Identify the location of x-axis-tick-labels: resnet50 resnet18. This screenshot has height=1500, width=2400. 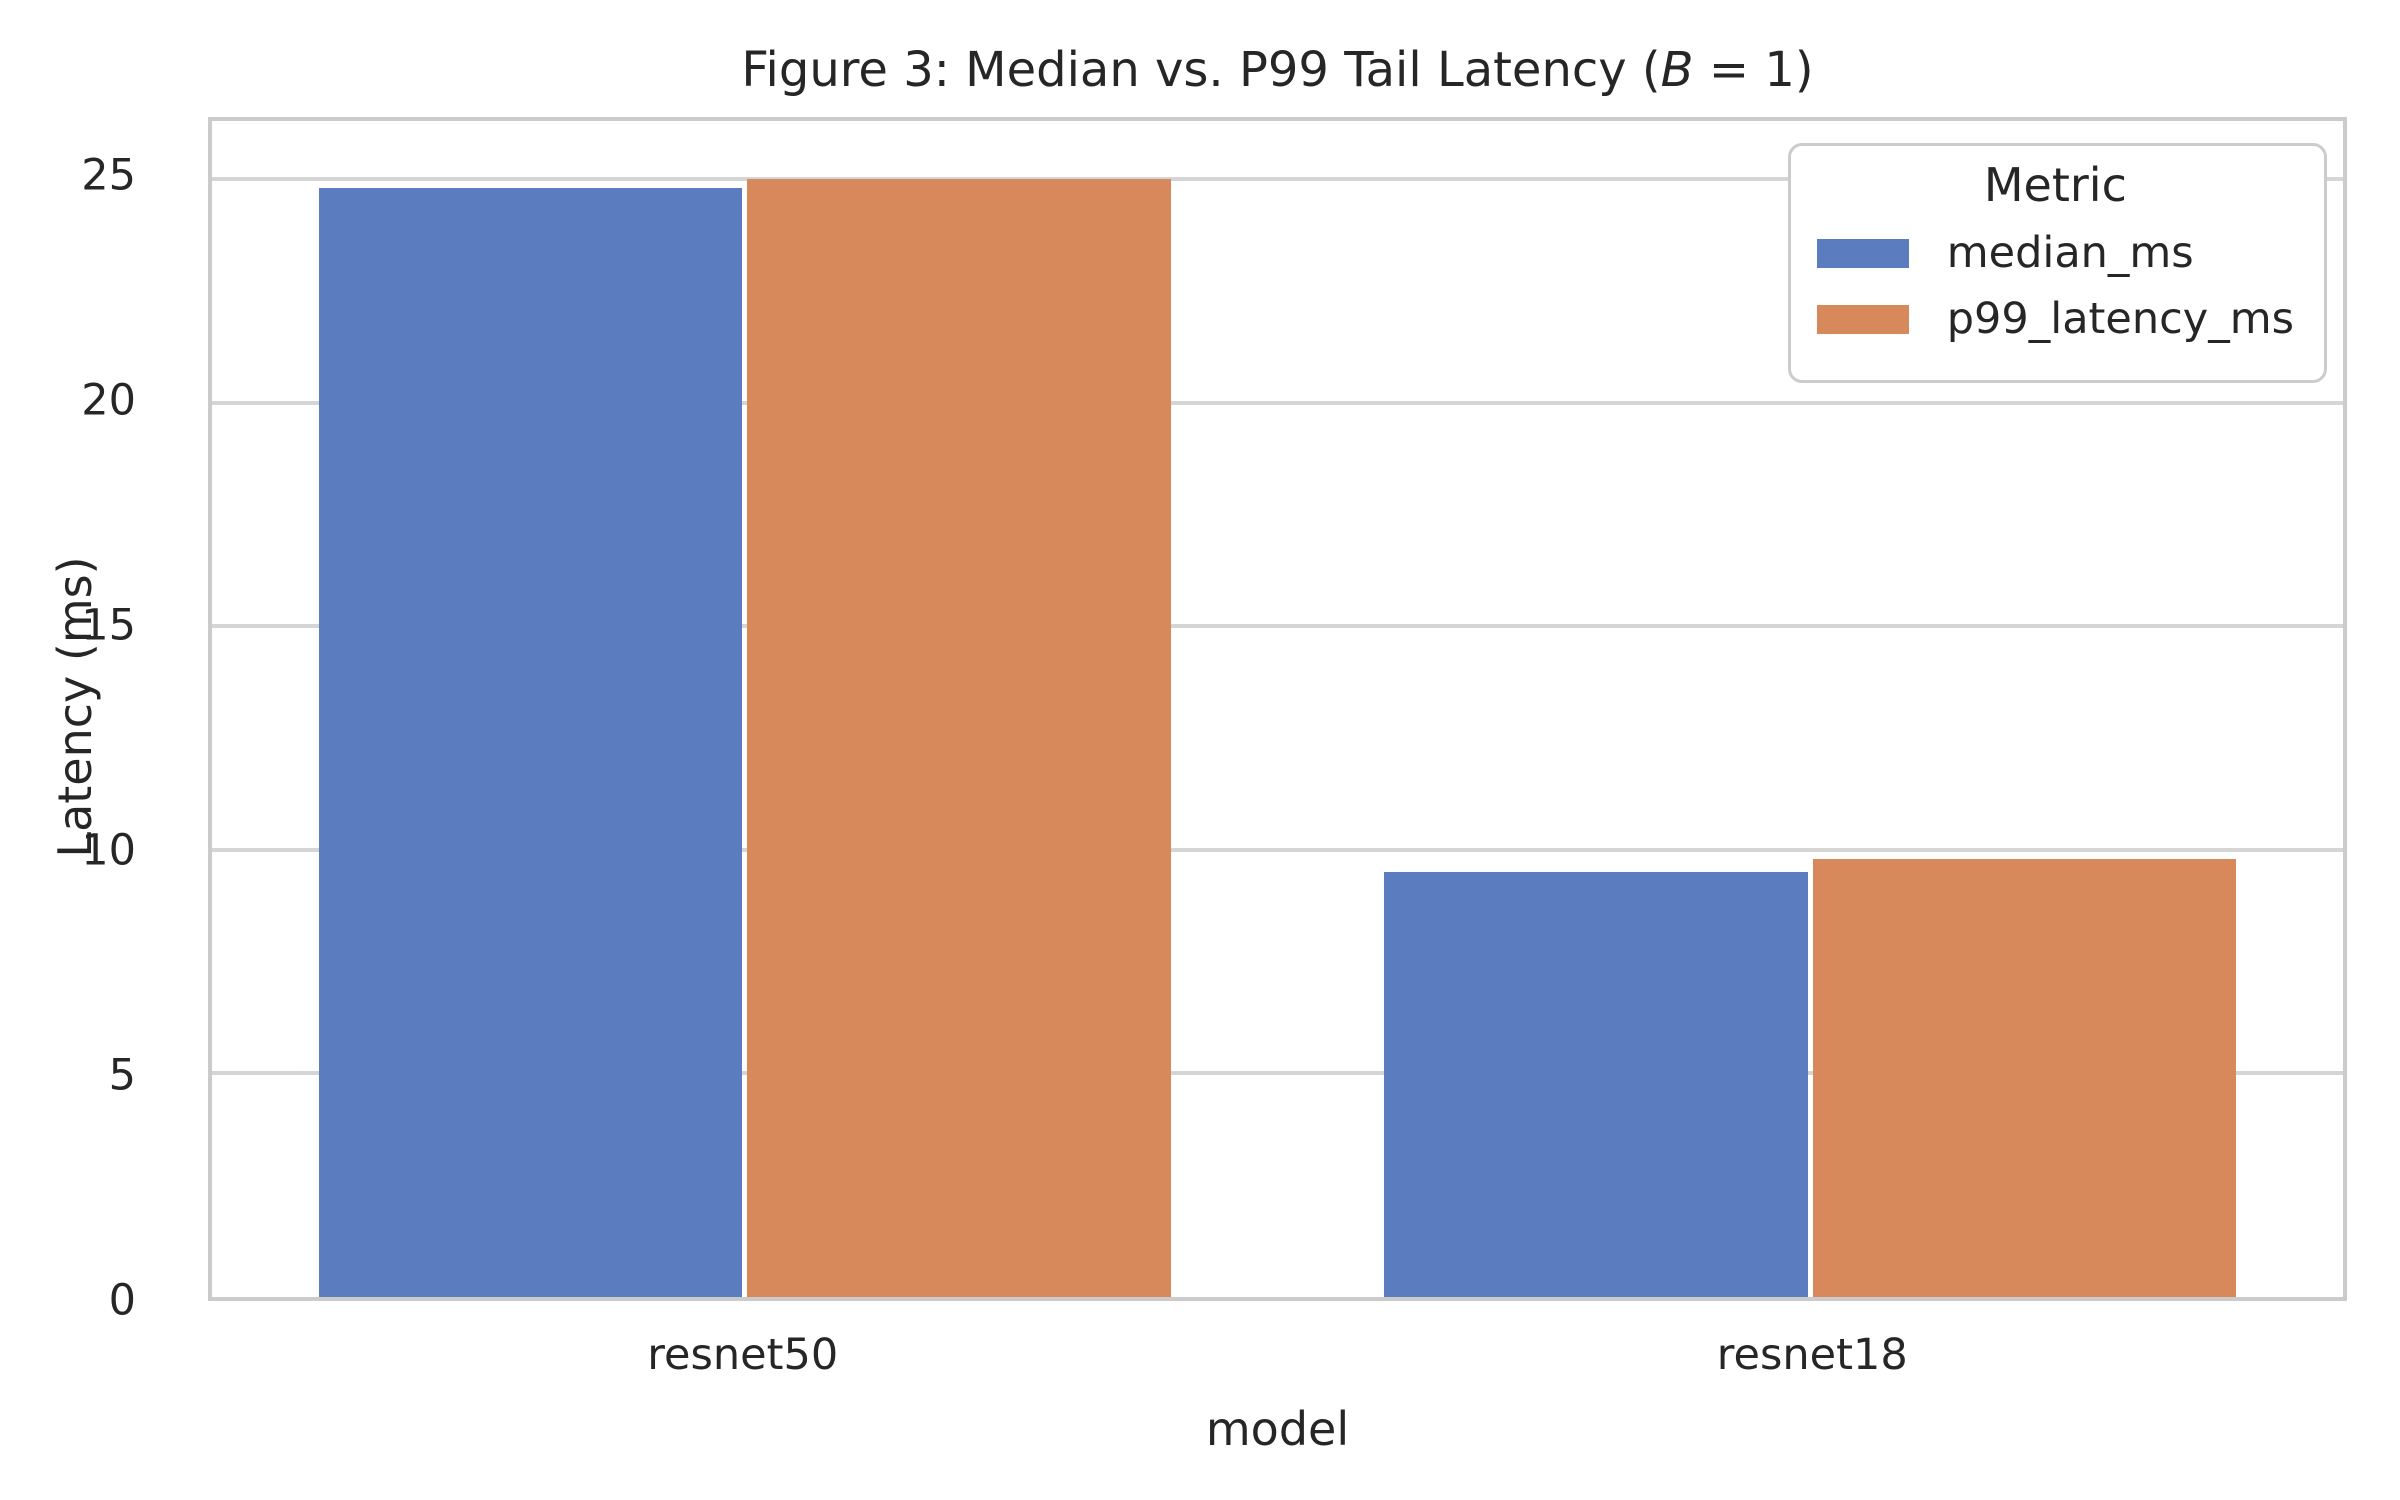
(1277, 1360).